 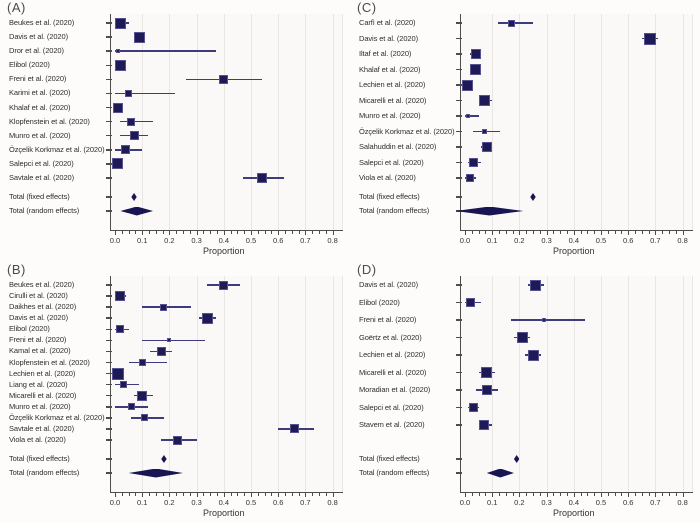 What do you see at coordinates (226, 384) in the screenshot?
I see `plot-area` at bounding box center [226, 384].